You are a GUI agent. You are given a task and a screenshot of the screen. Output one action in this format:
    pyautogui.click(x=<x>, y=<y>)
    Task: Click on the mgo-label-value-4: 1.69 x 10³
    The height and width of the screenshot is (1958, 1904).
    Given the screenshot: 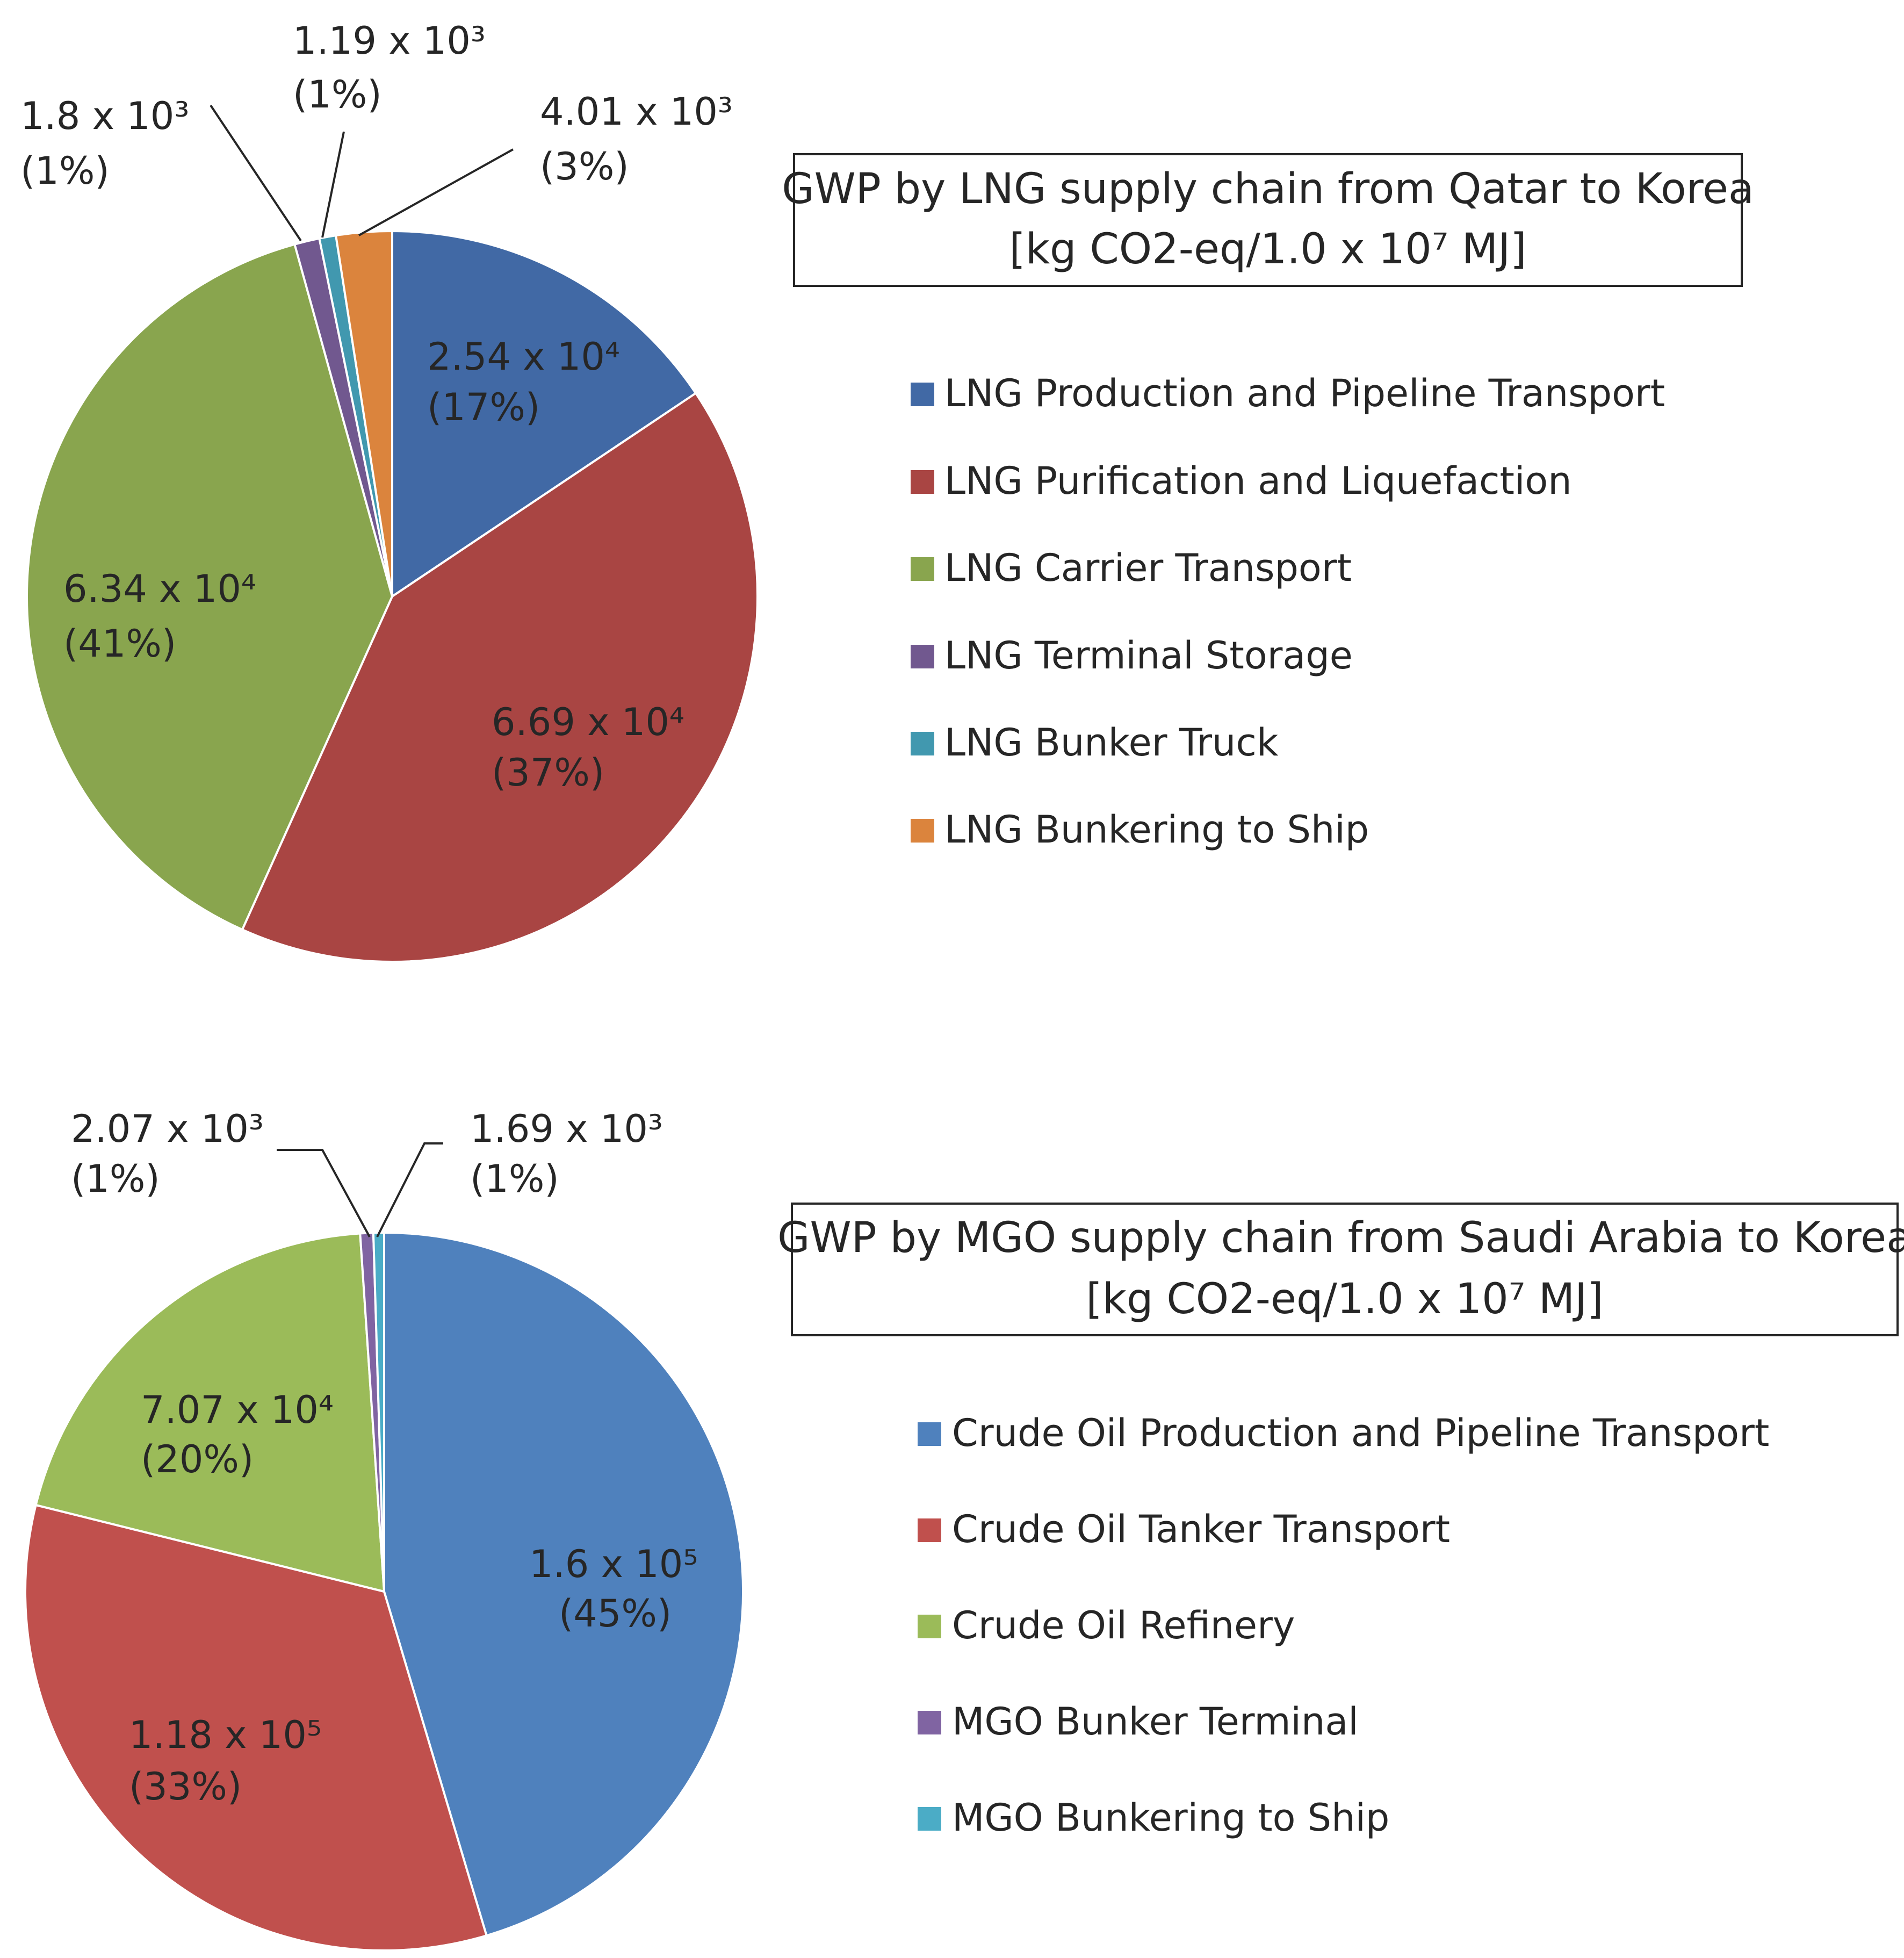 What is the action you would take?
    pyautogui.click(x=566, y=1129)
    